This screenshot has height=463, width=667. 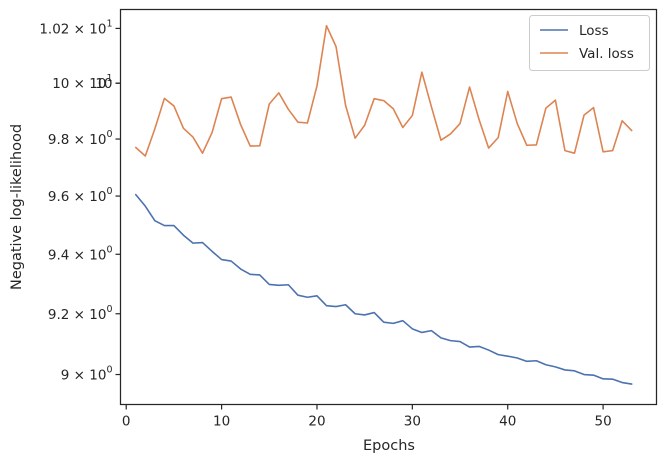 What do you see at coordinates (17, 207) in the screenshot?
I see `y-axis-label: Negative log-likelihood` at bounding box center [17, 207].